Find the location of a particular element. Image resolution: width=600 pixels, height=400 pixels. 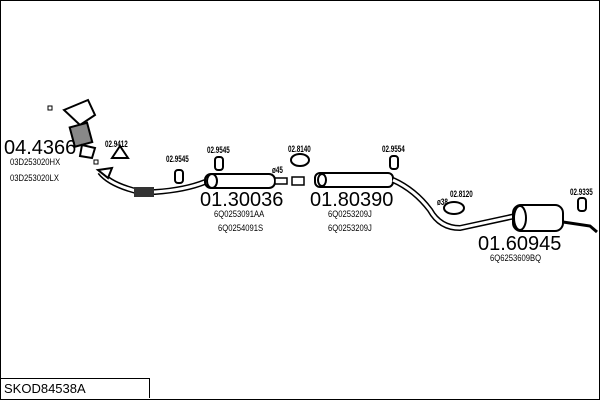

diameter-label: ø45 is located at coordinates (277, 170).